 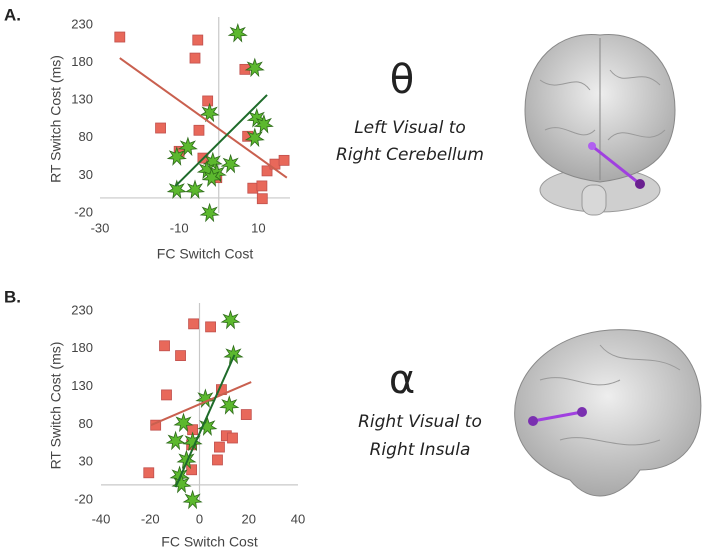 What do you see at coordinates (258, 227) in the screenshot?
I see `x-tick-label: 10` at bounding box center [258, 227].